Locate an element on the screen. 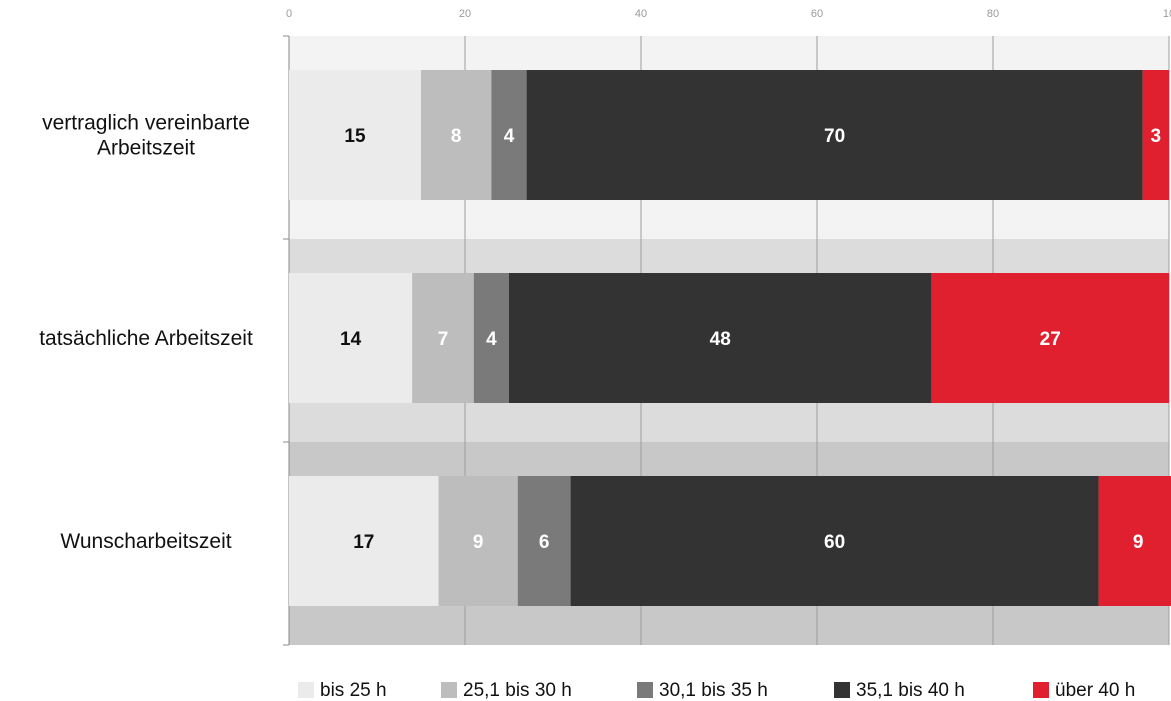  data-label: 7 is located at coordinates (443, 339).